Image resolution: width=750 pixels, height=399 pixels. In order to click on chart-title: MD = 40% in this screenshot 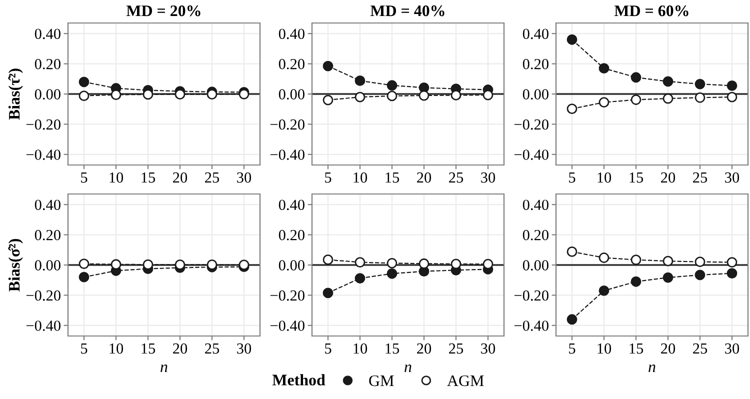, I will do `click(407, 10)`.